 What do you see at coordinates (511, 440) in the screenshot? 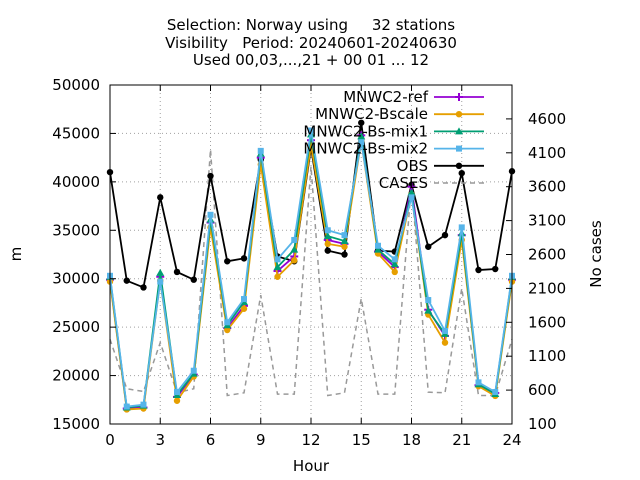
I see `x-tick-label: 24` at bounding box center [511, 440].